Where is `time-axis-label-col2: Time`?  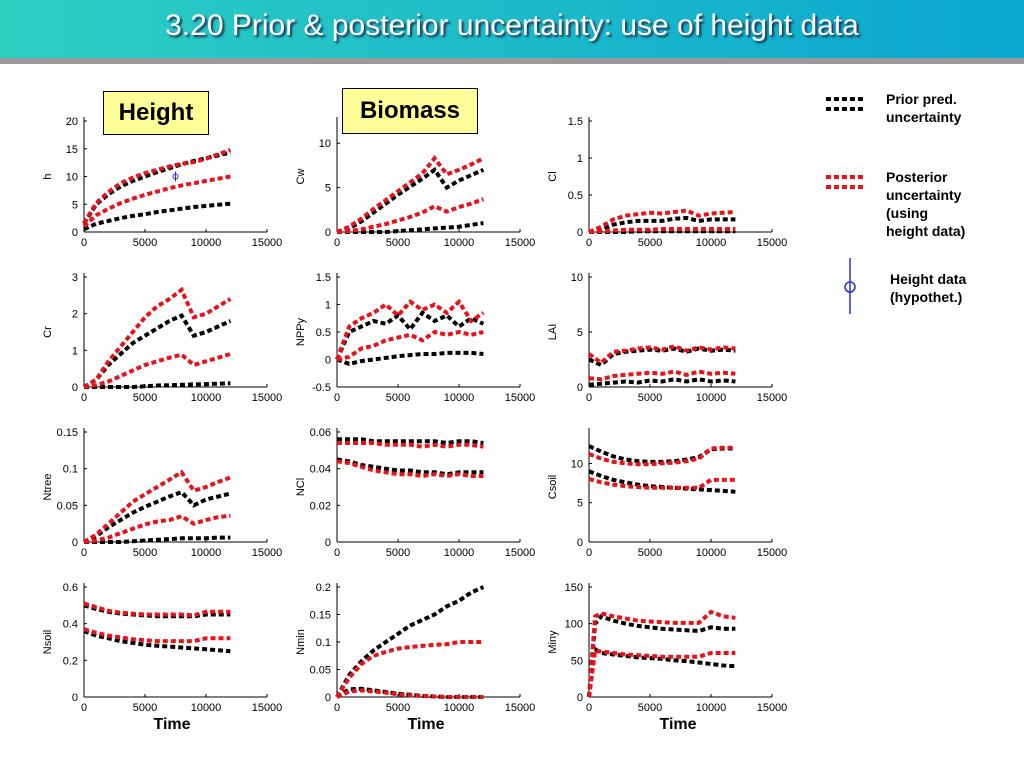
time-axis-label-col2: Time is located at coordinates (426, 724).